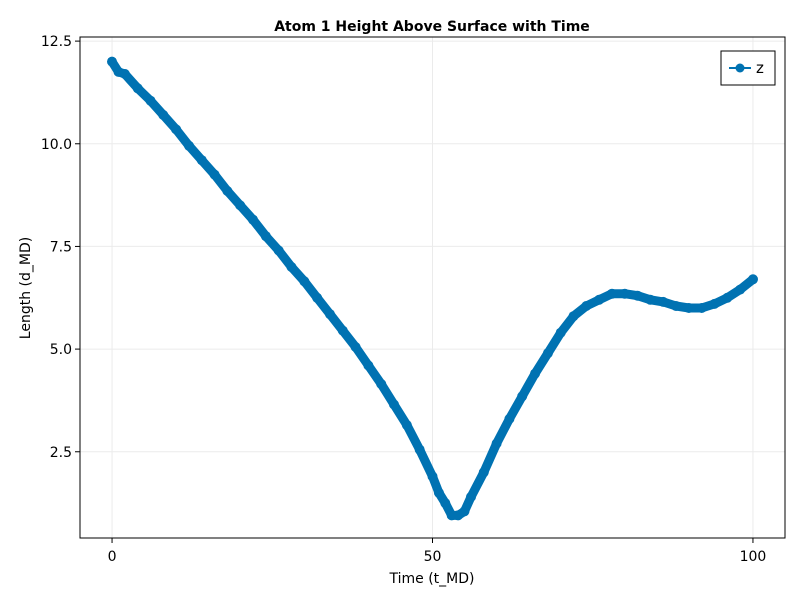 Image resolution: width=800 pixels, height=600 pixels. I want to click on x-tick-label: 100, so click(753, 557).